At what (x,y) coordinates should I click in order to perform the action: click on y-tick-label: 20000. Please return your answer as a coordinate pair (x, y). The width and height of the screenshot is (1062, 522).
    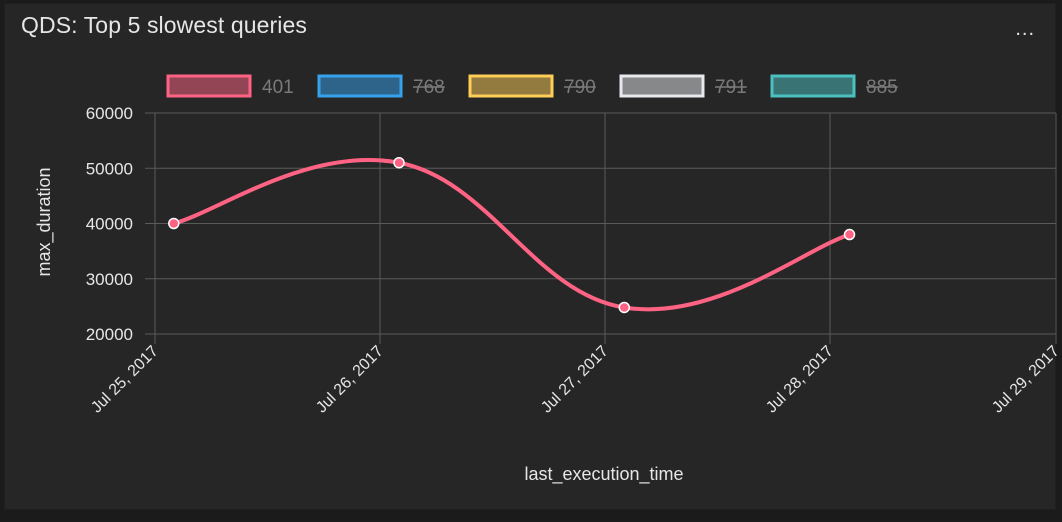
    Looking at the image, I should click on (109, 334).